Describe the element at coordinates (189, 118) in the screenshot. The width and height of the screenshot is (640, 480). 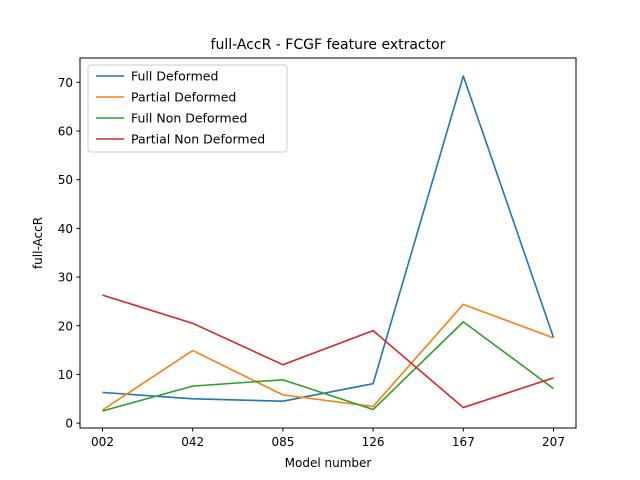
I see `legend-label: Full Non Deformed` at that location.